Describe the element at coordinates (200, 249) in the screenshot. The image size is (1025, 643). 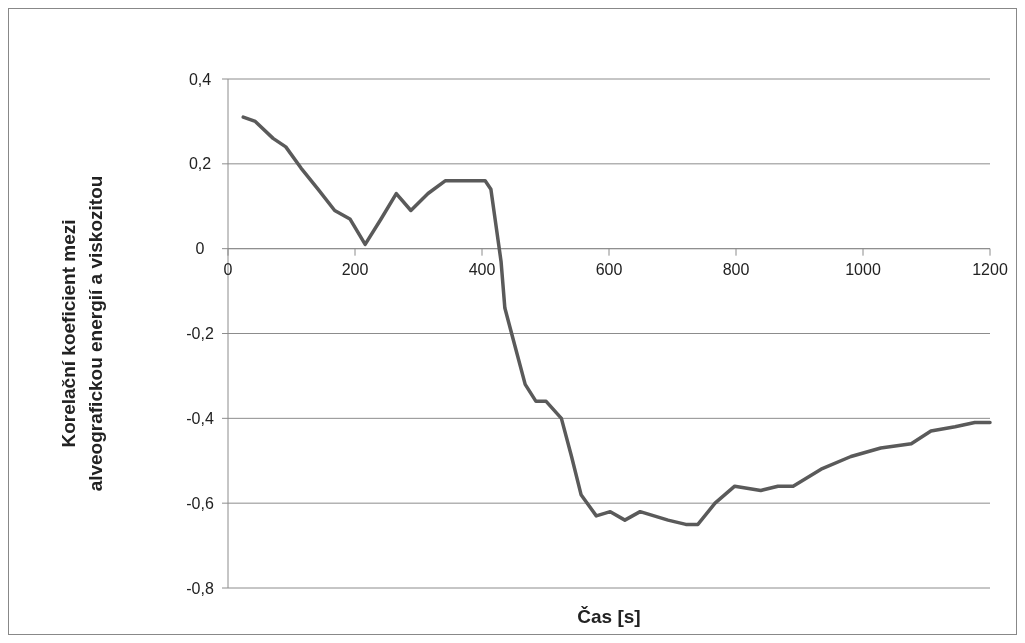
I see `y-tick-label: 0` at that location.